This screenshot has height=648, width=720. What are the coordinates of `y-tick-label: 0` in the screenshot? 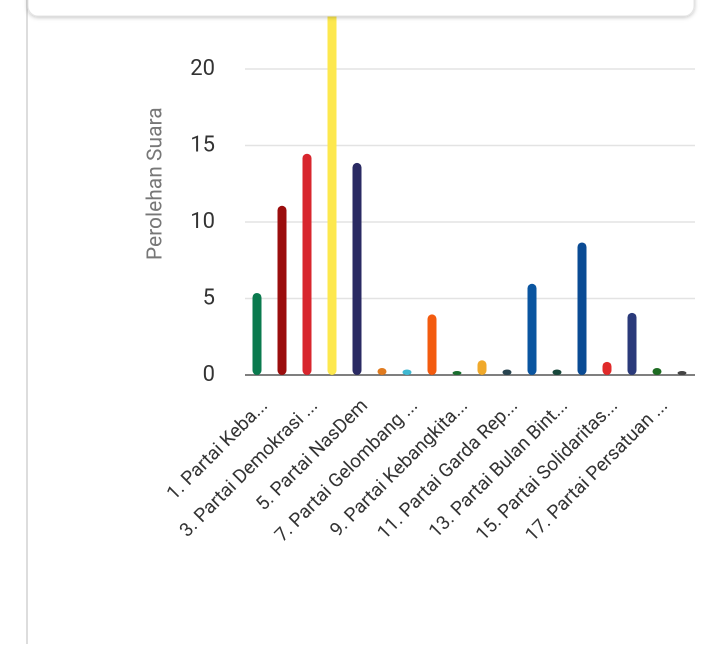 It's located at (209, 374).